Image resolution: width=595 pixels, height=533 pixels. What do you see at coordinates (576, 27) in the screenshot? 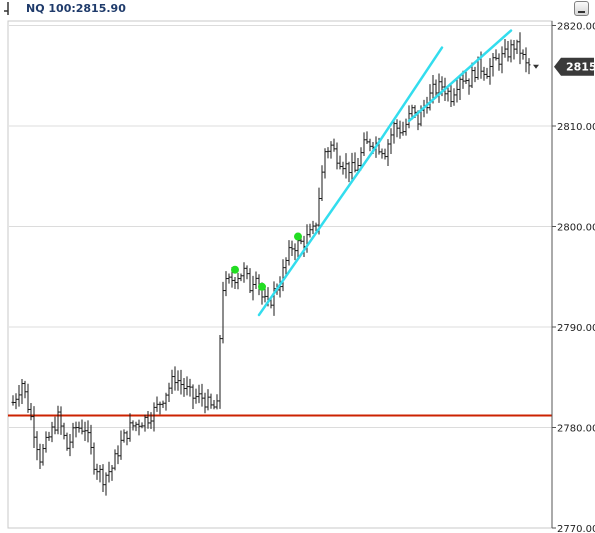
I see `y-tick-label: 2820.00` at bounding box center [576, 27].